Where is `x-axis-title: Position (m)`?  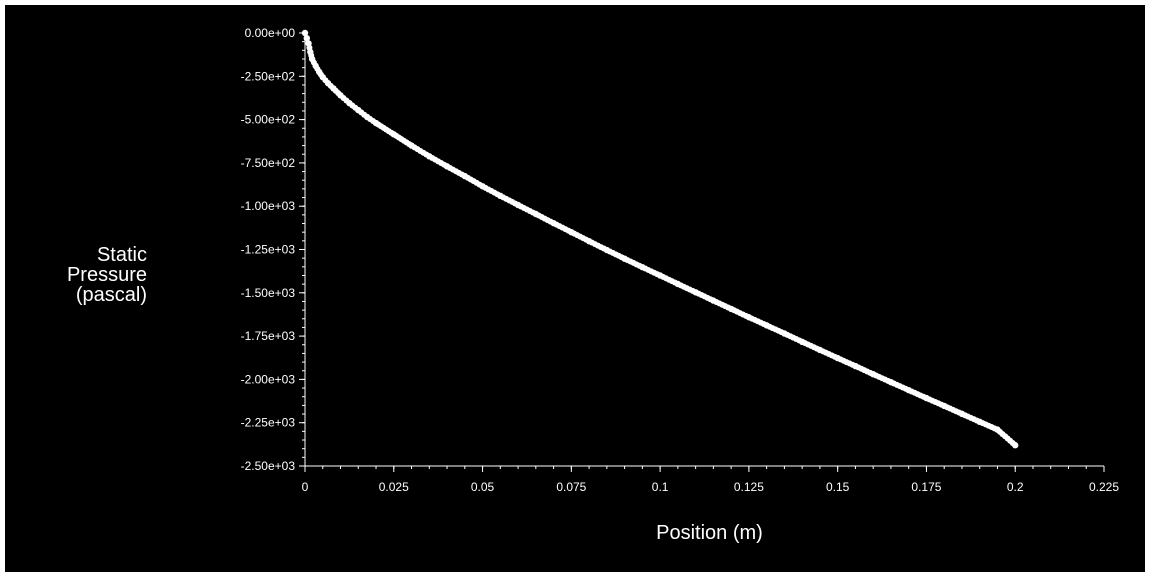
x-axis-title: Position (m) is located at coordinates (709, 533).